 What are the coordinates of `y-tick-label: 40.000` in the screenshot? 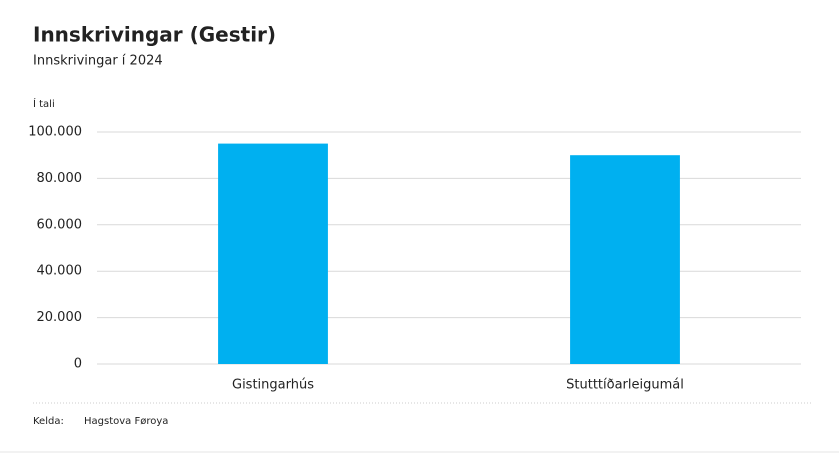 It's located at (60, 271).